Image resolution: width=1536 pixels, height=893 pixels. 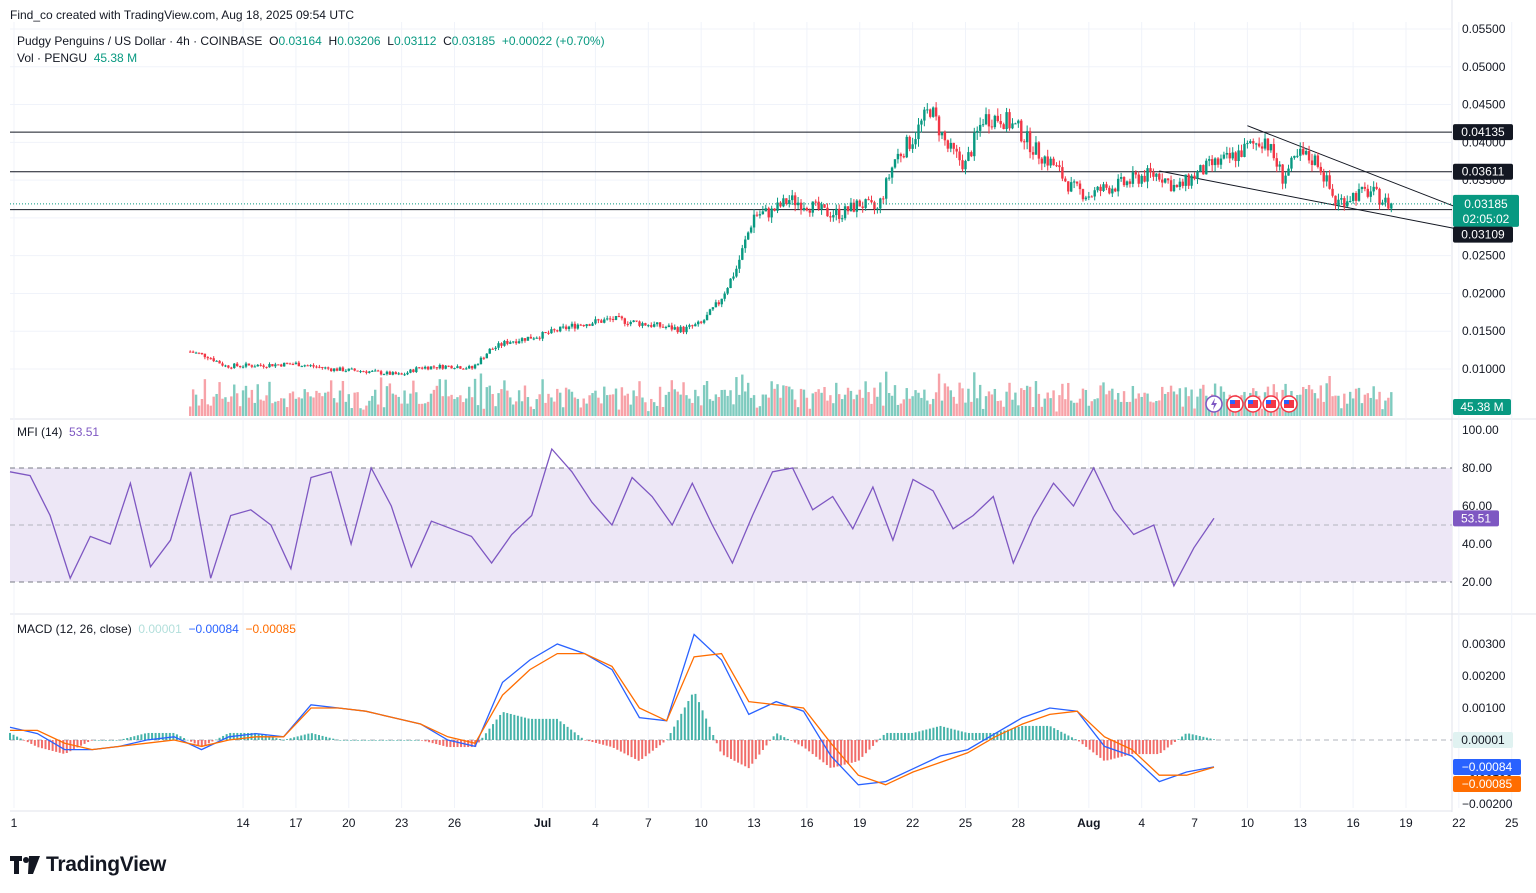 I want to click on macd-line-badge: −0.00084, so click(x=1487, y=767).